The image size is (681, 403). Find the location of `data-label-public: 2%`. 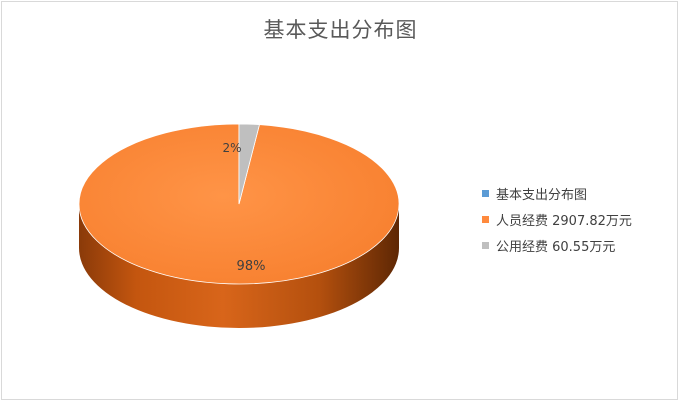

data-label-public: 2% is located at coordinates (231, 148).